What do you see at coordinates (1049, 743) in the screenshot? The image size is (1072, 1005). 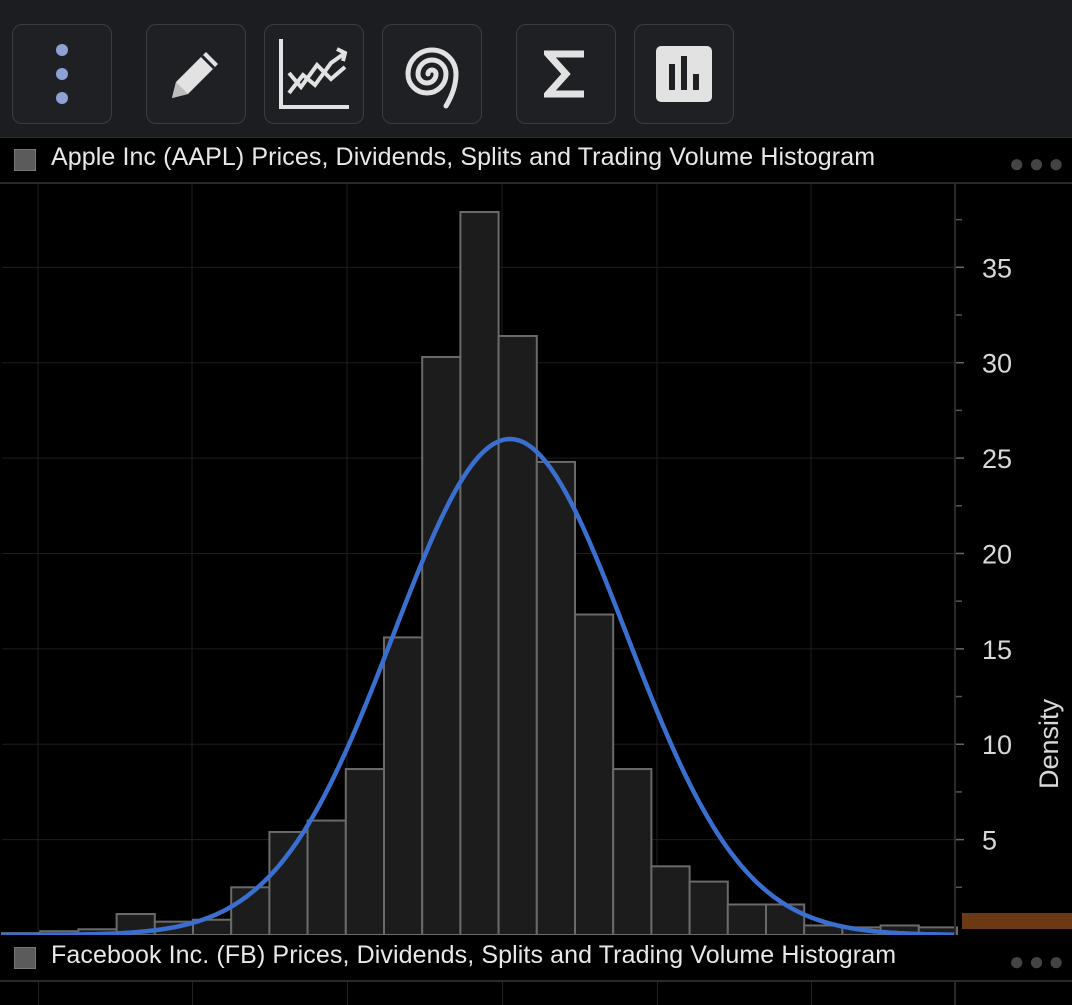 I see `y-axis-label: Density` at bounding box center [1049, 743].